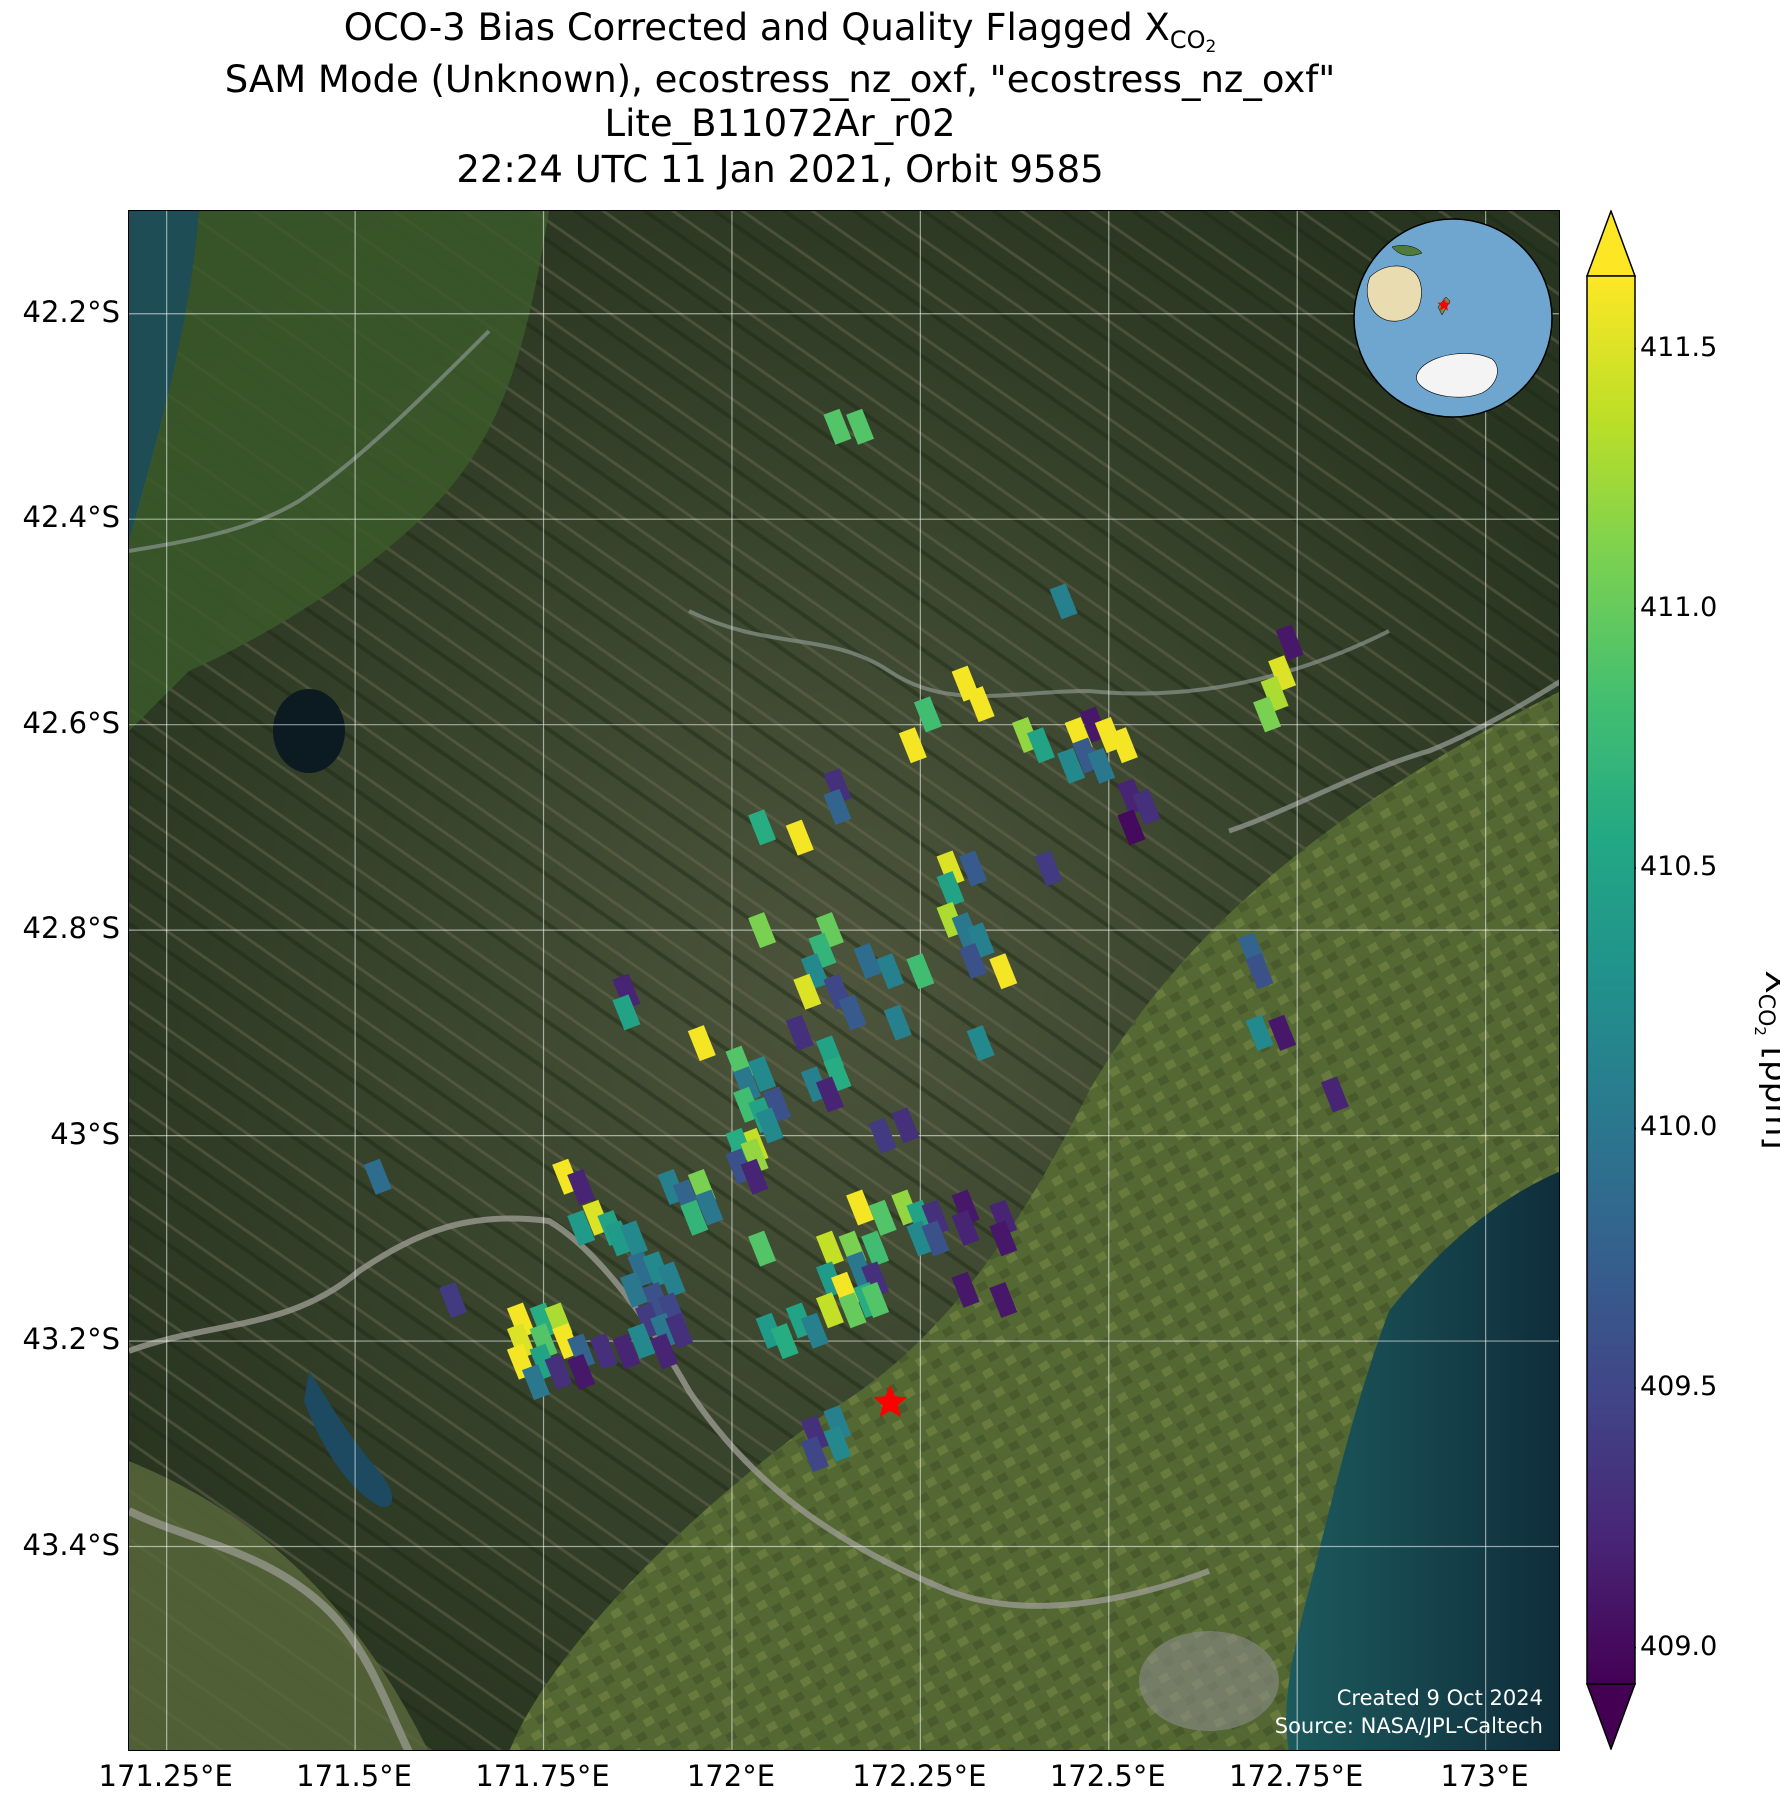 This screenshot has width=1780, height=1801. Describe the element at coordinates (271, 1628) in the screenshot. I see `rakaia-river` at that location.